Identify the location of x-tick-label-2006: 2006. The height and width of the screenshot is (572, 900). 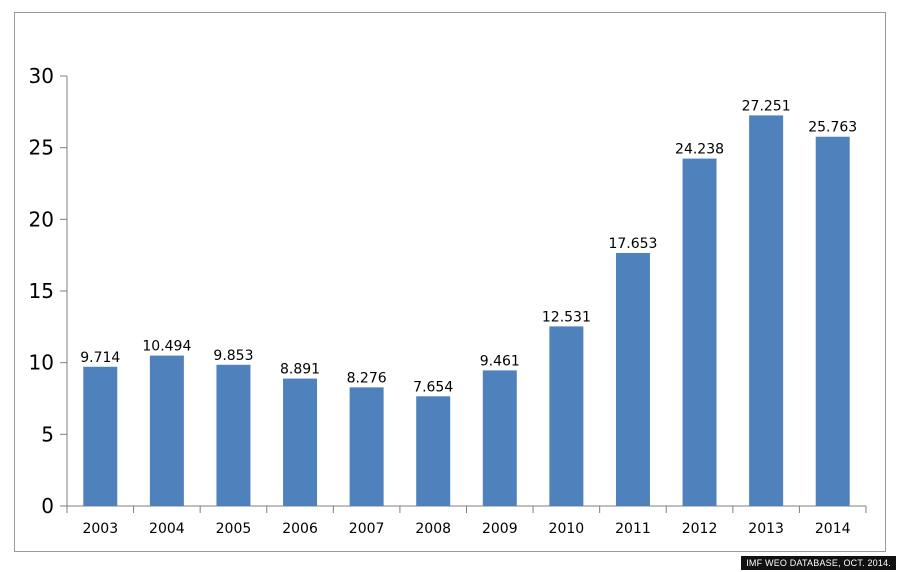
(300, 529).